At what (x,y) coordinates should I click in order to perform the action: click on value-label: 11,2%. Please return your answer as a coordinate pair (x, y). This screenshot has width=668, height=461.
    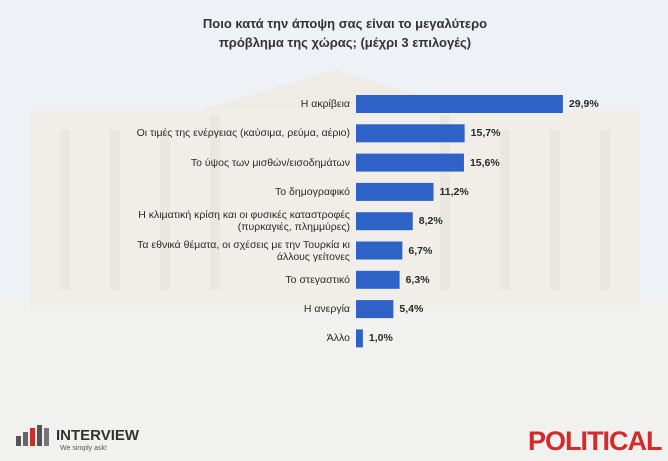
    Looking at the image, I should click on (454, 191).